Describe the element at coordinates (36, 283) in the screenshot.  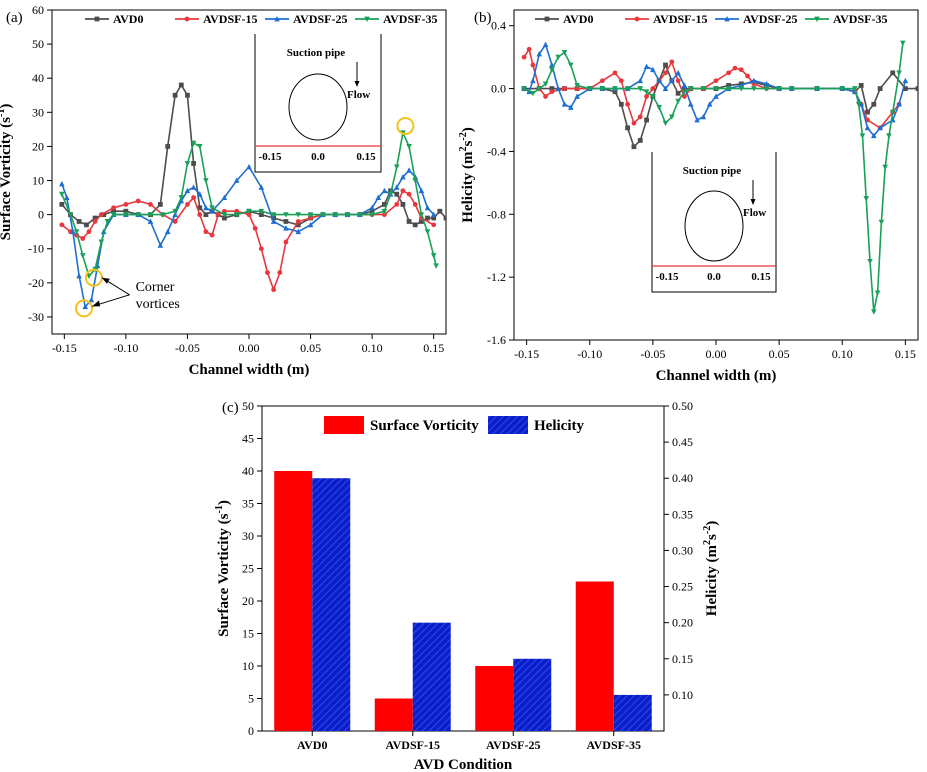
I see `chart-a-ytick-label-1: -20` at that location.